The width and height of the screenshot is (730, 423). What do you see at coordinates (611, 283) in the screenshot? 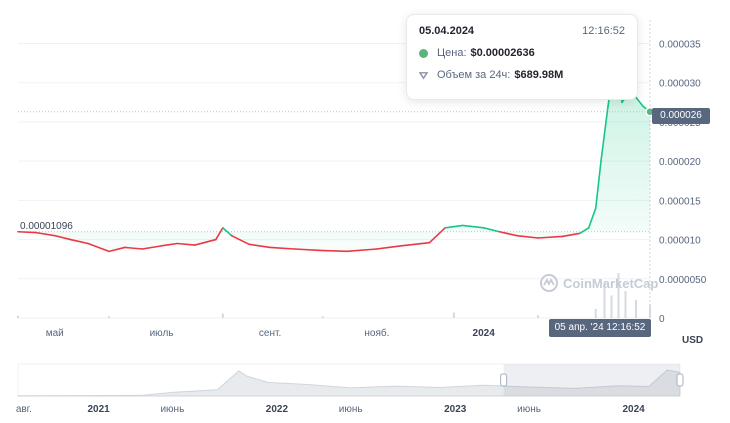
I see `watermark-text: CoinMarketCap` at bounding box center [611, 283].